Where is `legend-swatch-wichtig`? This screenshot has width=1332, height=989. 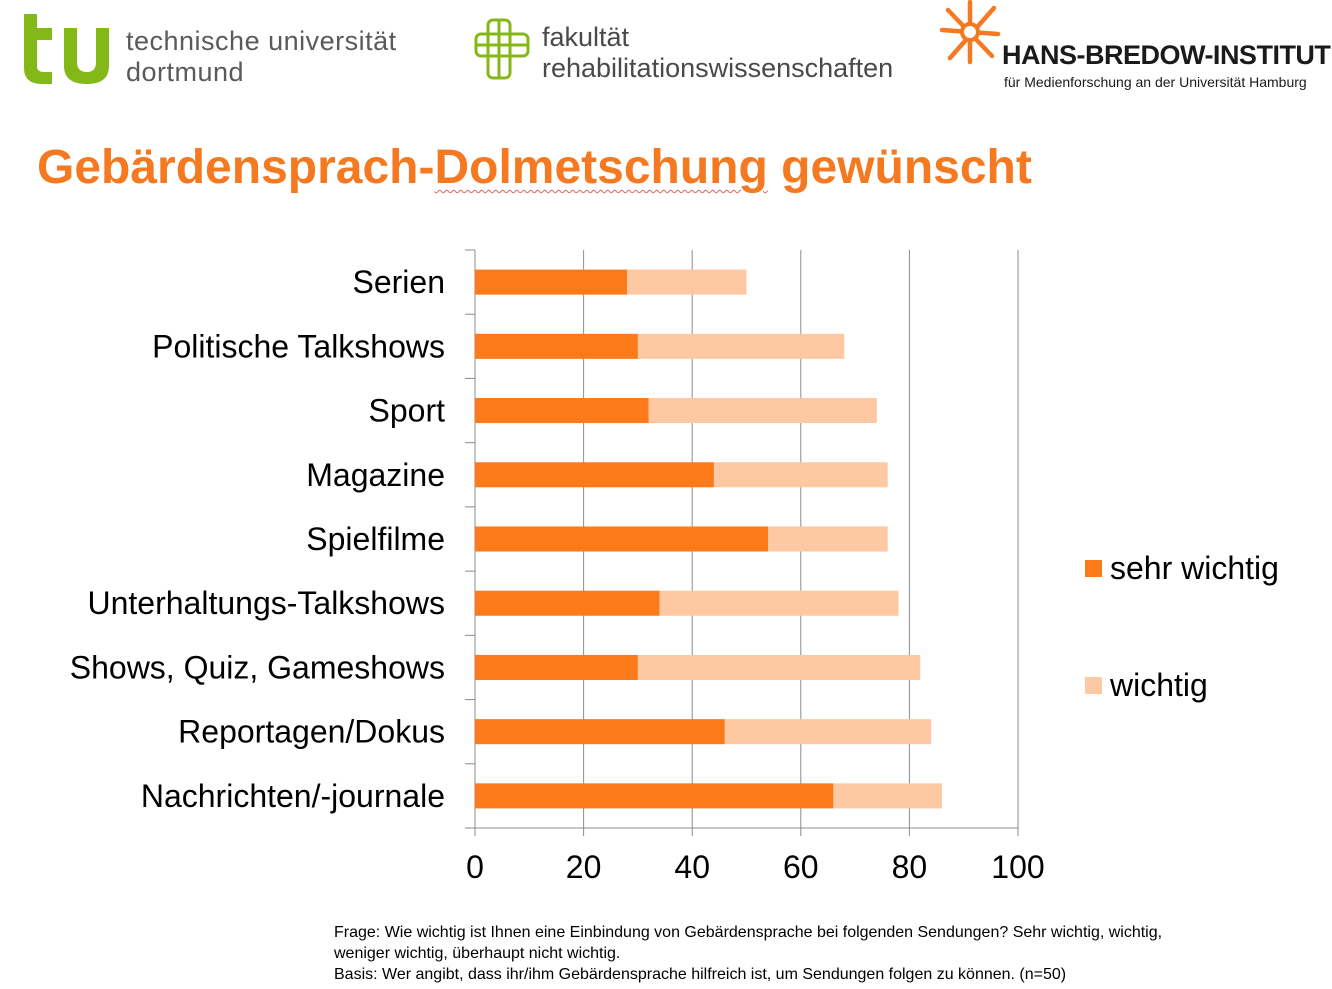
legend-swatch-wichtig is located at coordinates (1093, 685).